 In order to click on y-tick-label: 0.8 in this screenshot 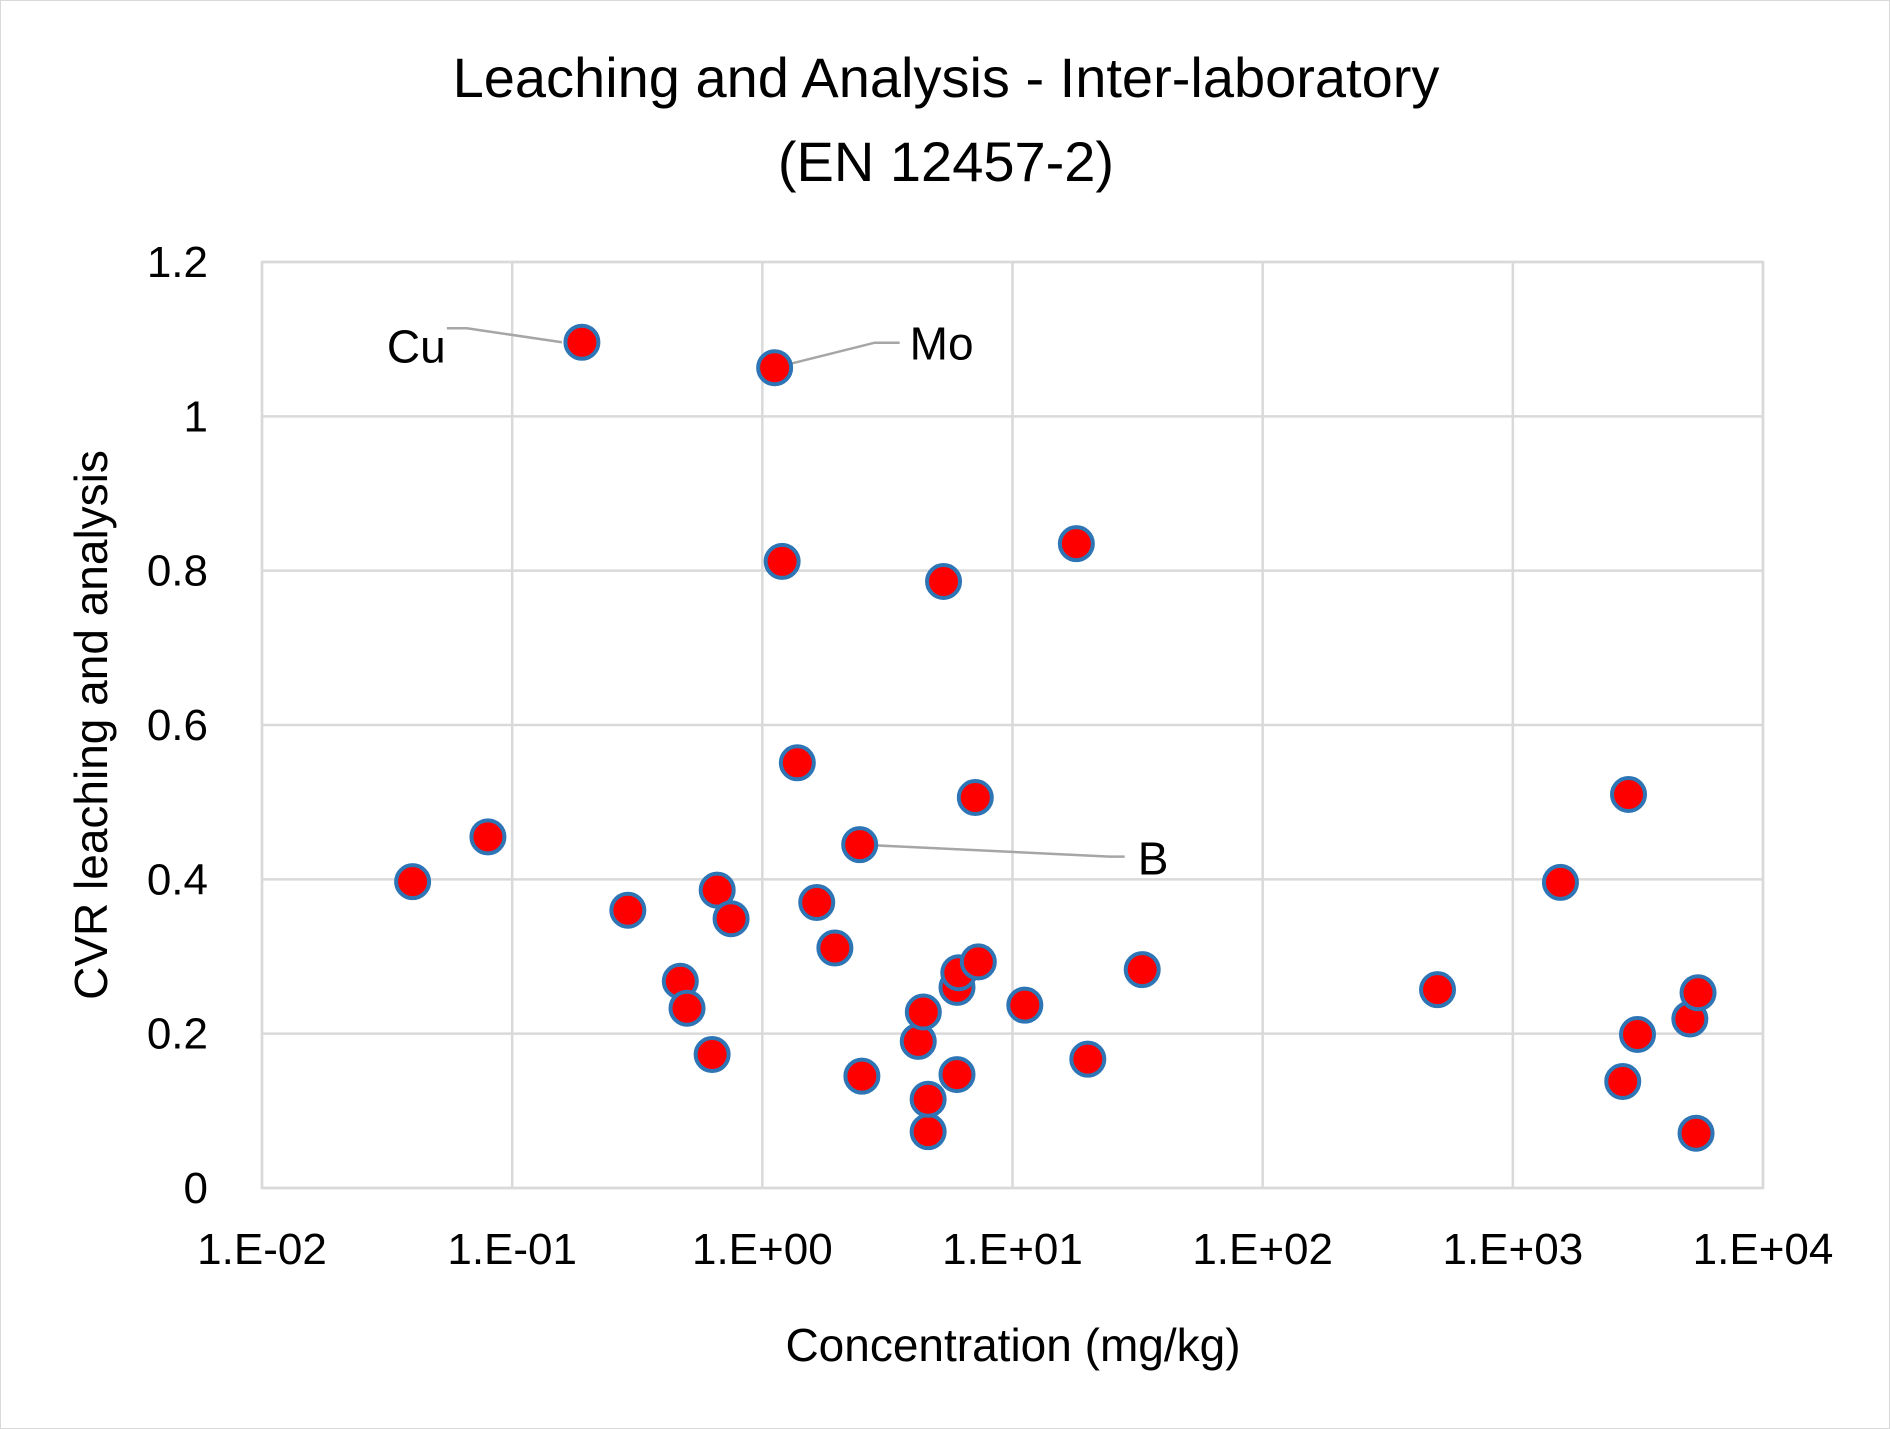, I will do `click(177, 571)`.